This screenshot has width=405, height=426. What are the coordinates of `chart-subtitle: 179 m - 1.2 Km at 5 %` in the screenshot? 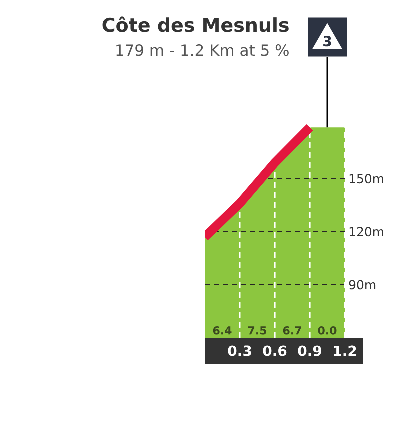 It's located at (202, 50).